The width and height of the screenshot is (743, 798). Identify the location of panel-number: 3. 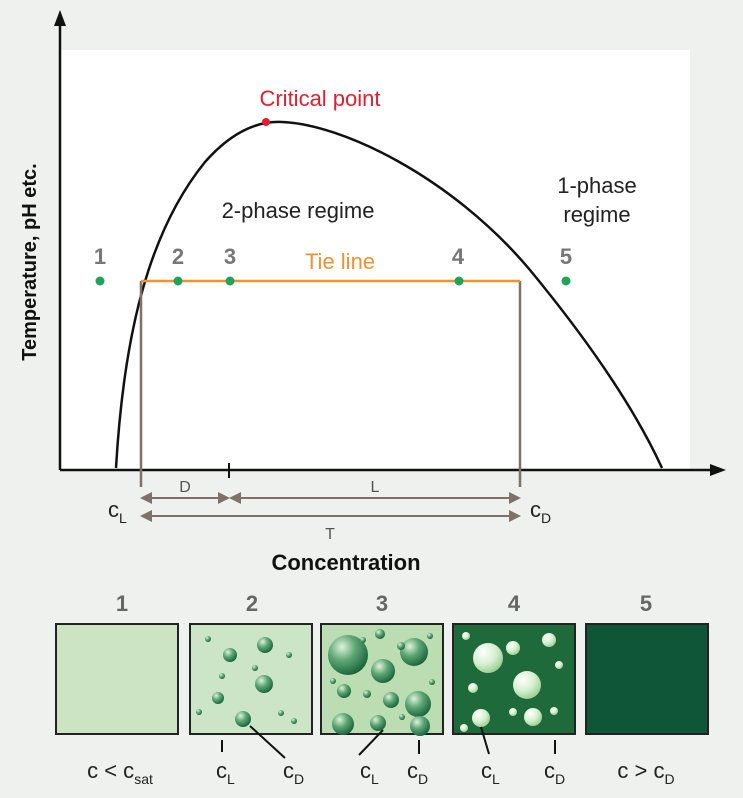
(382, 603).